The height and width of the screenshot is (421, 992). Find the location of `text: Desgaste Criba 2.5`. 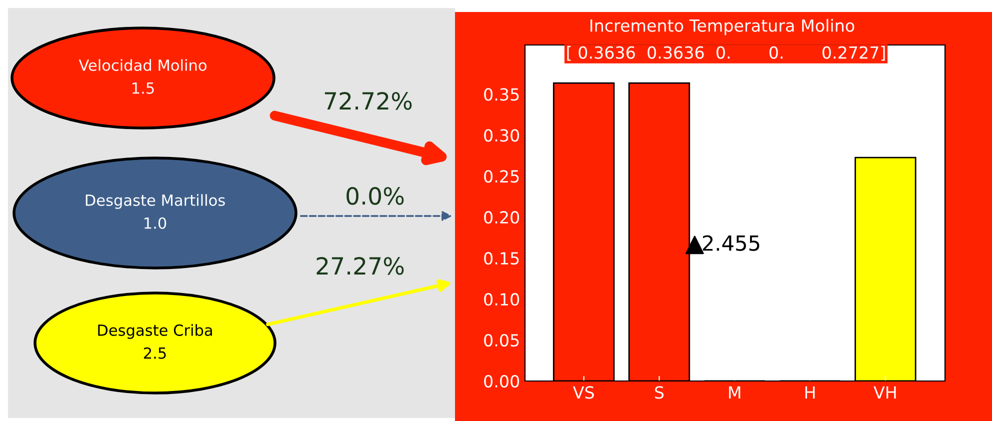

text: Desgaste Criba 2.5 is located at coordinates (155, 341).